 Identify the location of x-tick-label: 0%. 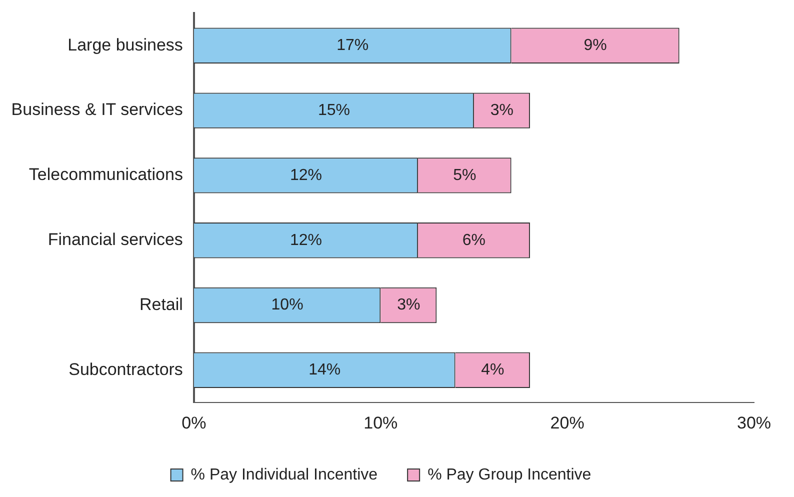
(194, 422).